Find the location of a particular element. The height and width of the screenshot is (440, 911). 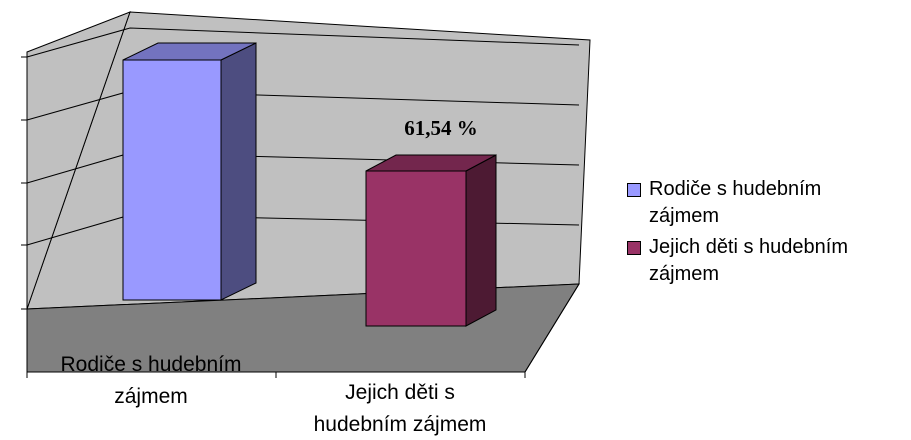

chart-left-wall is located at coordinates (78, 160).